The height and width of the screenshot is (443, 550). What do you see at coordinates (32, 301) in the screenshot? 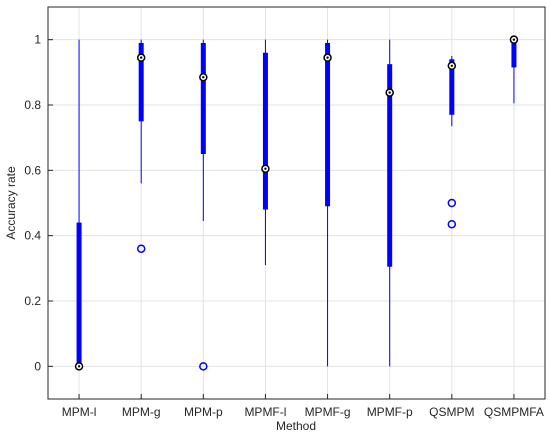
I see `y-tick-label: 0.2` at bounding box center [32, 301].